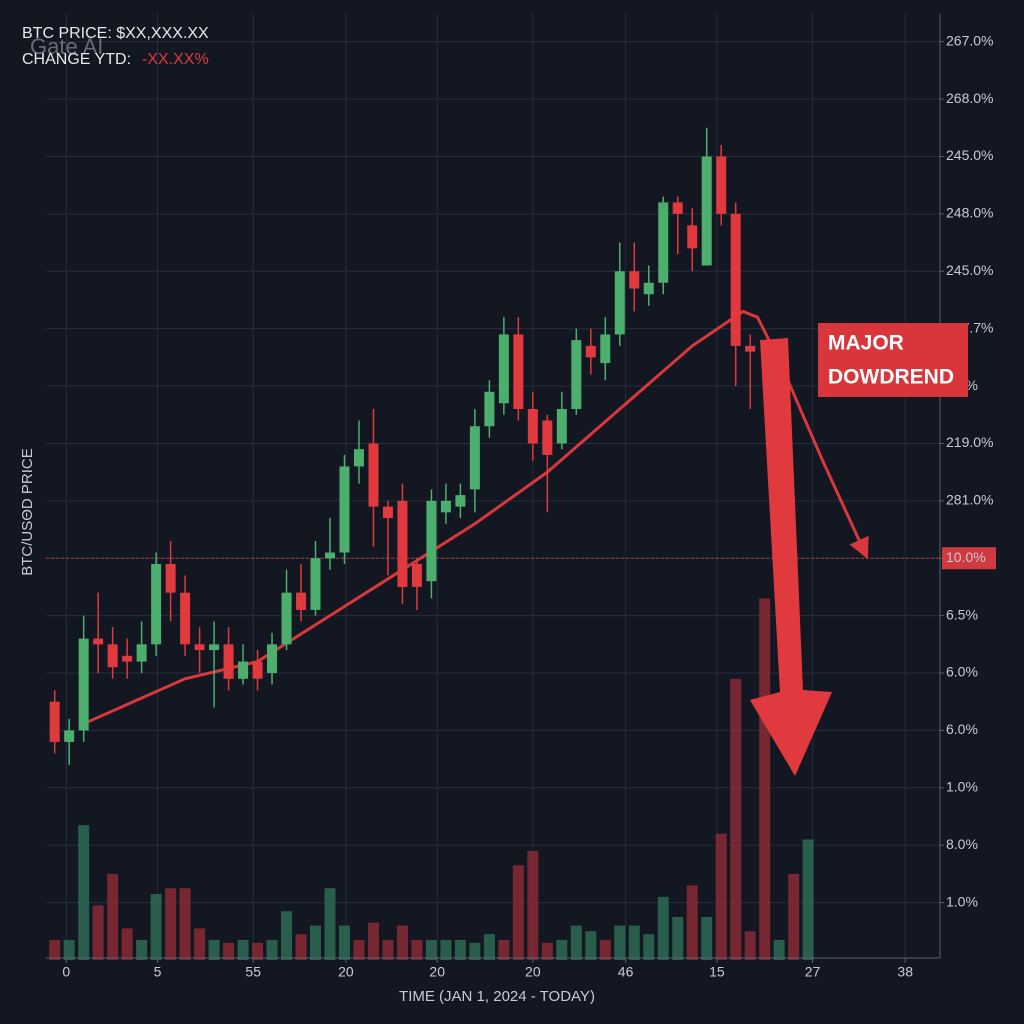  I want to click on y-axis-label: BTC/USΘD PRICE, so click(27, 512).